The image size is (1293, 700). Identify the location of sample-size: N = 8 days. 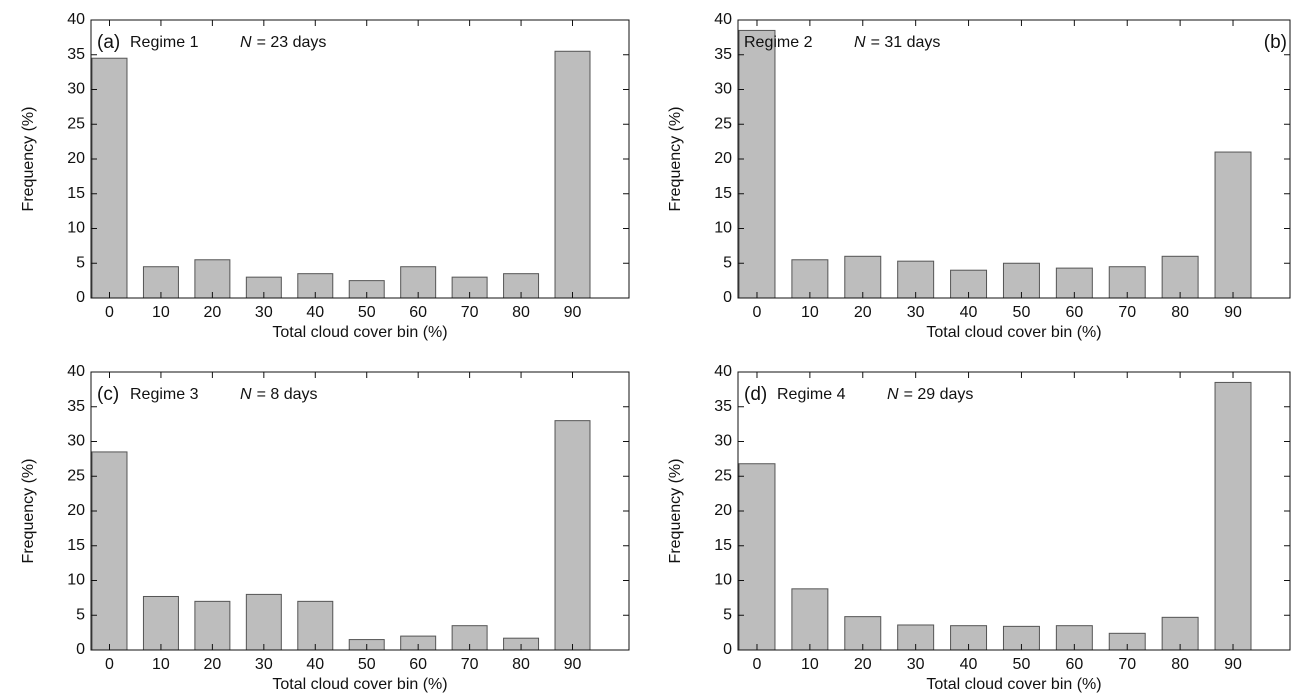
(279, 394).